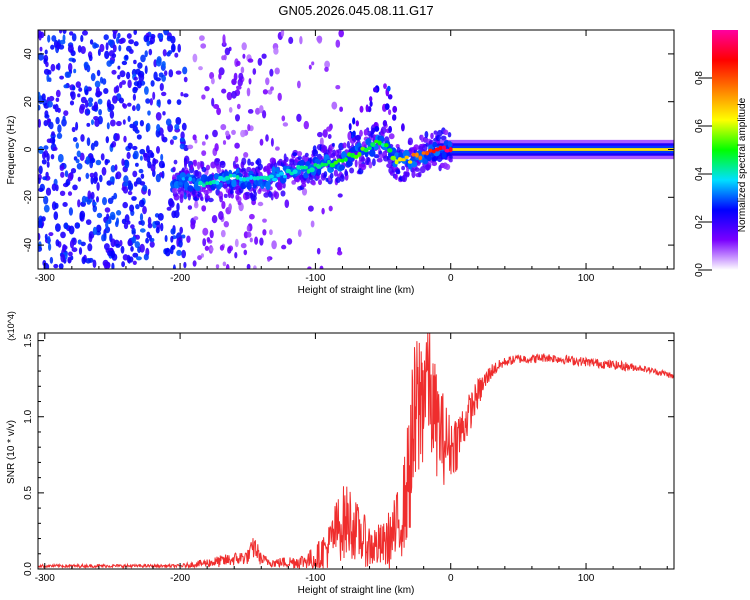 The image size is (750, 600). What do you see at coordinates (180, 578) in the screenshot?
I see `x-tick-label: -200` at bounding box center [180, 578].